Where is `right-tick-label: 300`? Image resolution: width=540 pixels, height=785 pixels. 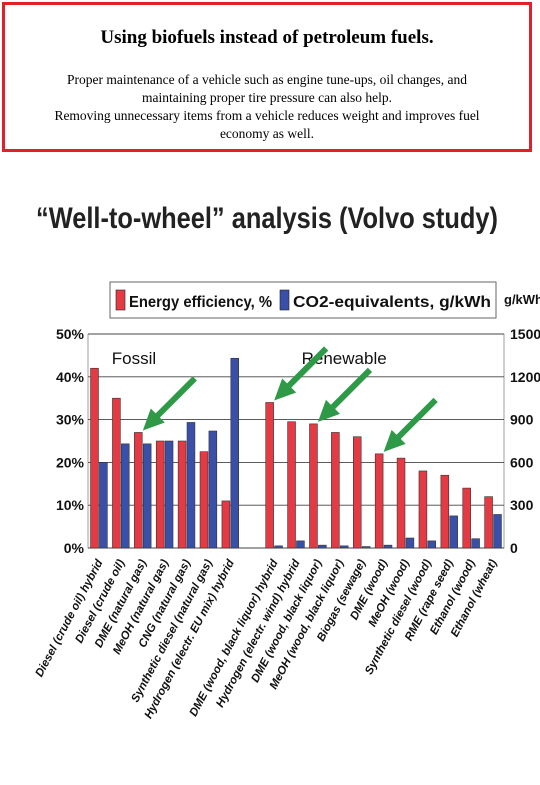 right-tick-label: 300 is located at coordinates (522, 505).